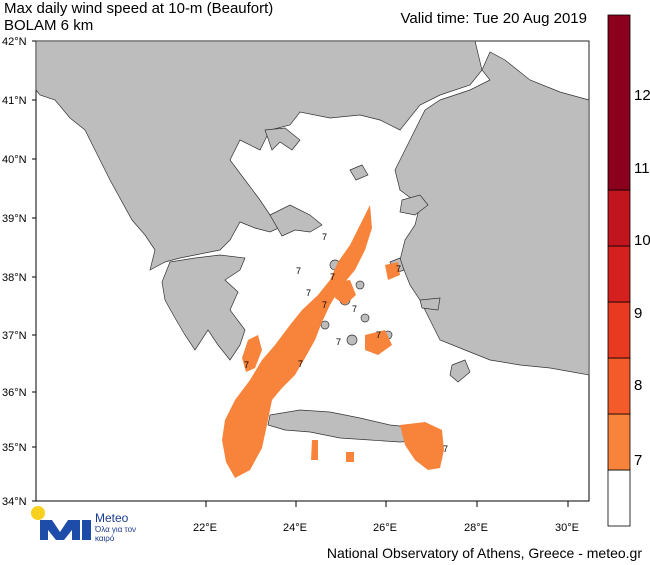 This screenshot has height=565, width=650. What do you see at coordinates (14, 336) in the screenshot?
I see `lat-label: 37°N` at bounding box center [14, 336].